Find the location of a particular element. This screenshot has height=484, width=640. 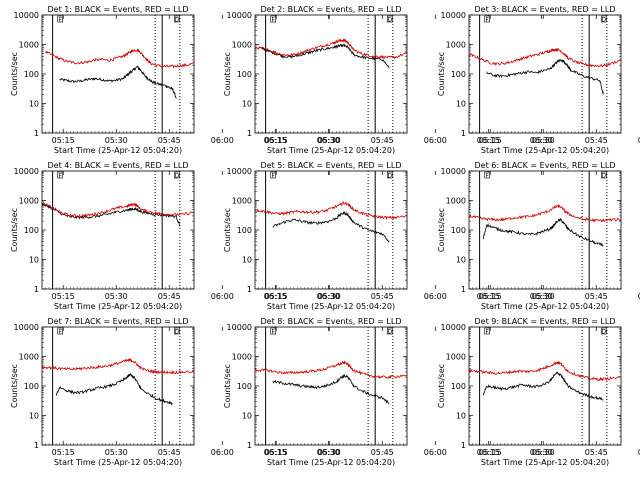

panel-title: Det 4: BLACK = Events, RED = LLD is located at coordinates (118, 165).